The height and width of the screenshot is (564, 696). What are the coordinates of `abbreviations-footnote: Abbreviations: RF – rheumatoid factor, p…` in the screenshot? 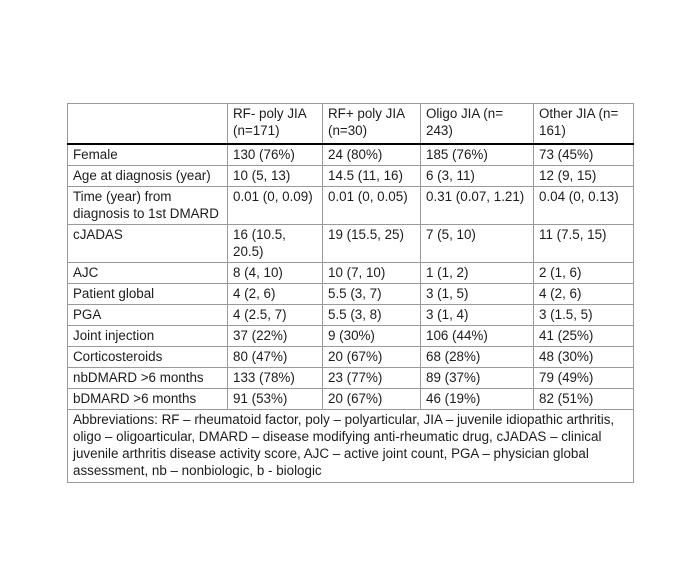 It's located at (350, 446).